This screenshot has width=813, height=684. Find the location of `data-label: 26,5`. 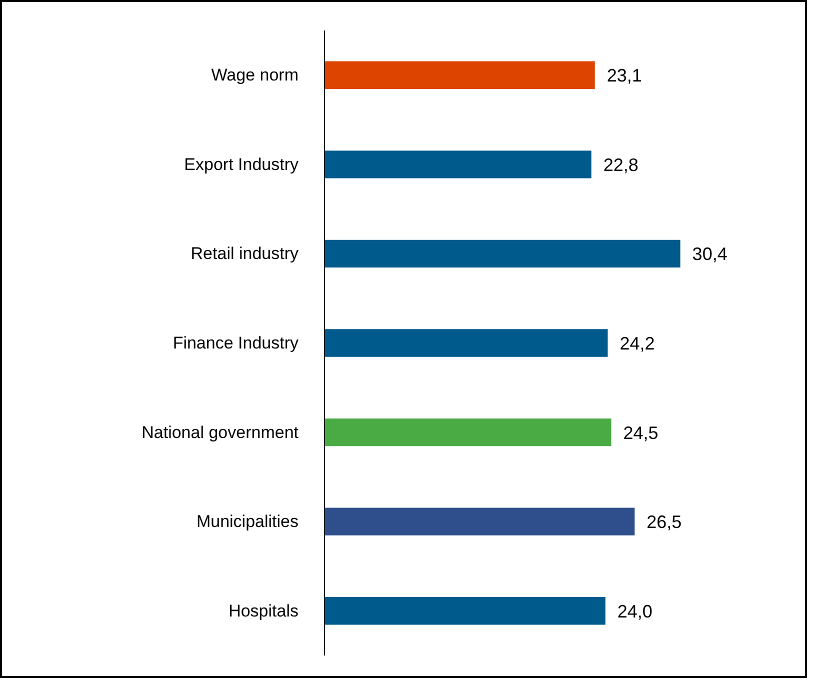

data-label: 26,5 is located at coordinates (664, 522).